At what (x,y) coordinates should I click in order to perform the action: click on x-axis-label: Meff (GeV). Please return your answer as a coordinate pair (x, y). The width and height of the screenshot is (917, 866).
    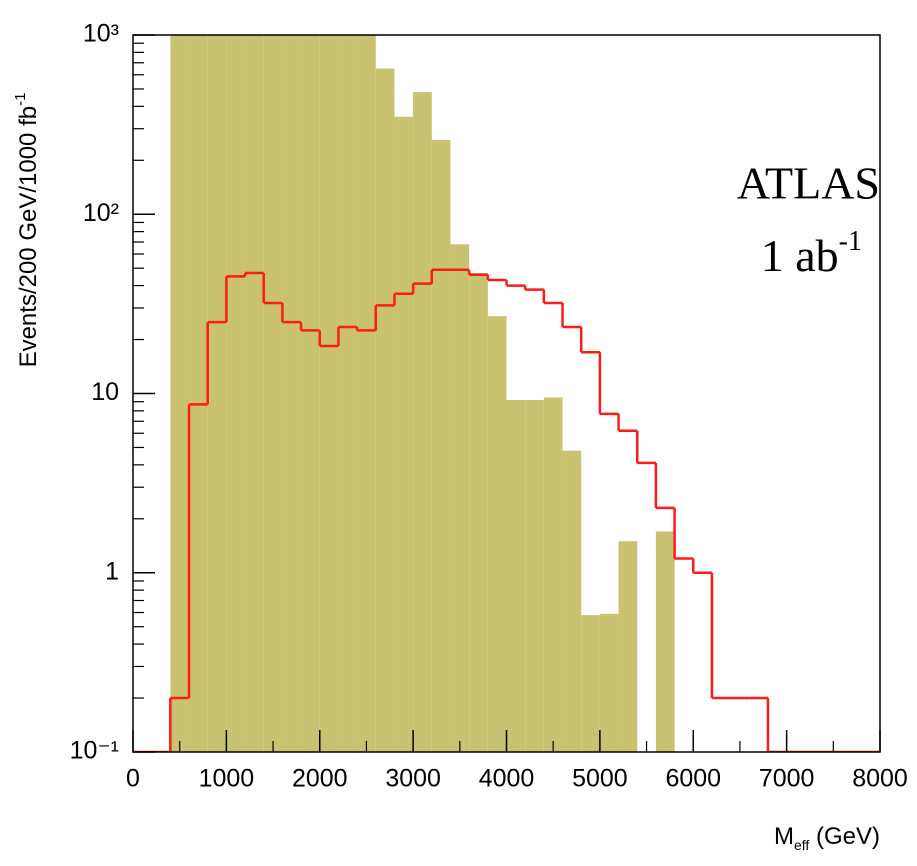
    Looking at the image, I should click on (827, 837).